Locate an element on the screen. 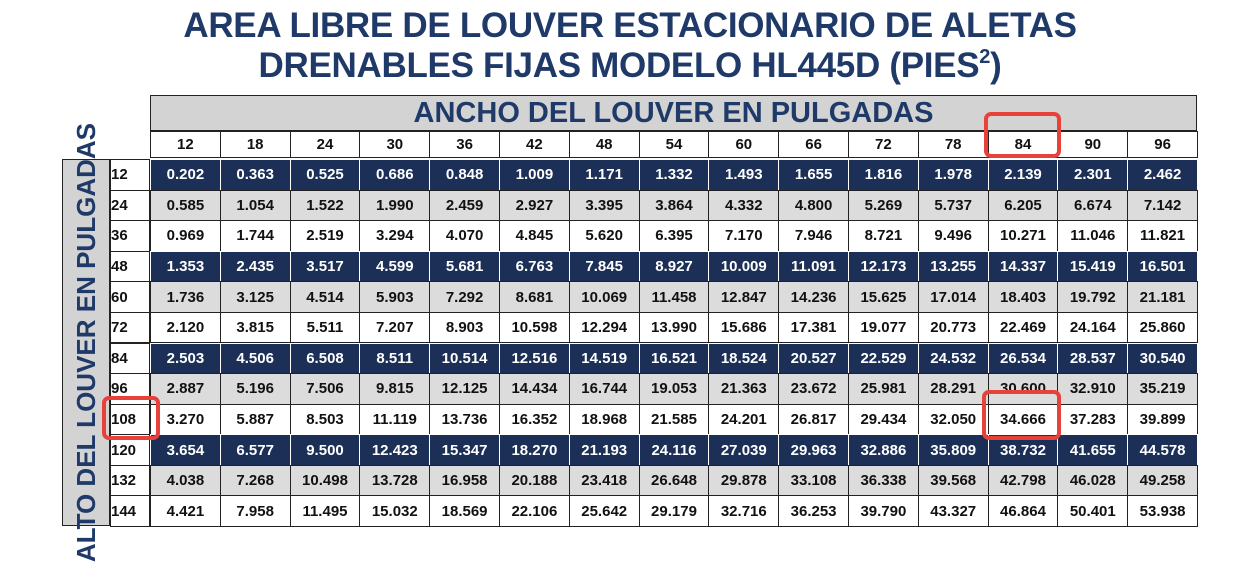 The height and width of the screenshot is (566, 1260). table-cell: 23.672 is located at coordinates (813, 389).